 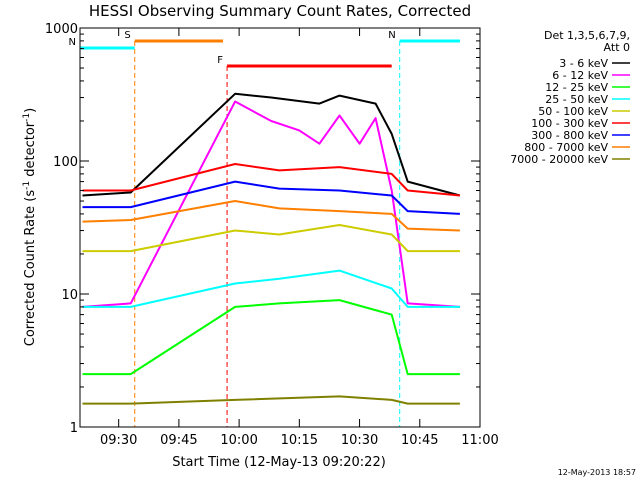 What do you see at coordinates (27, 117) in the screenshot?
I see `y-axis-label-exp2: -1` at bounding box center [27, 117].